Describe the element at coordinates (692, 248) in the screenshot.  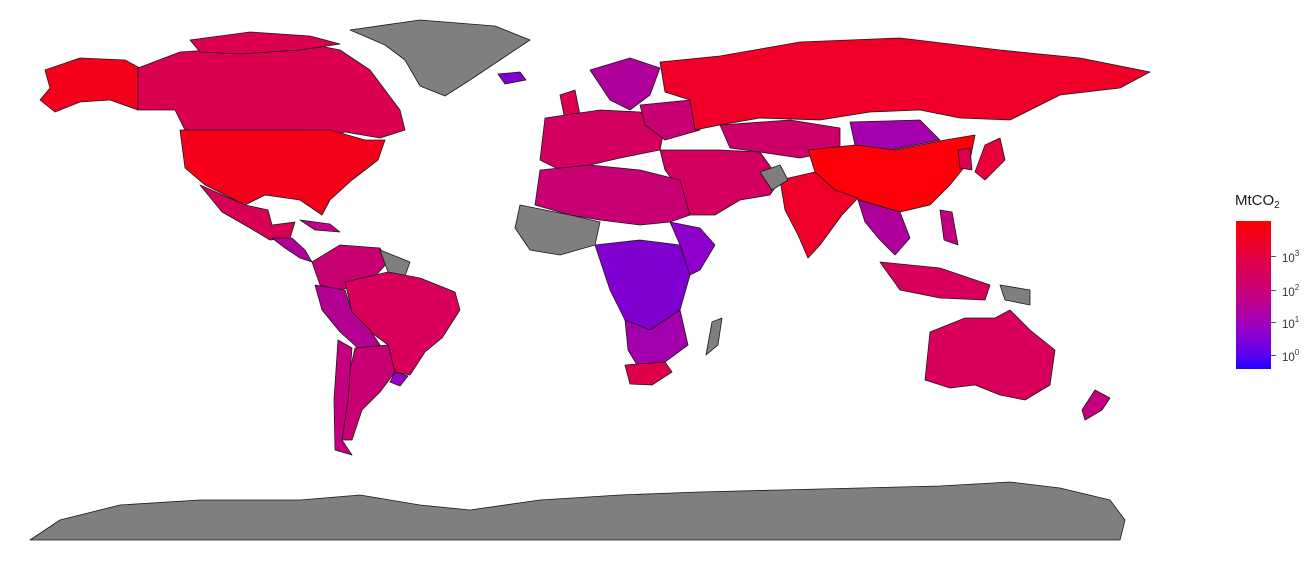
I see `country-east-africa` at that location.